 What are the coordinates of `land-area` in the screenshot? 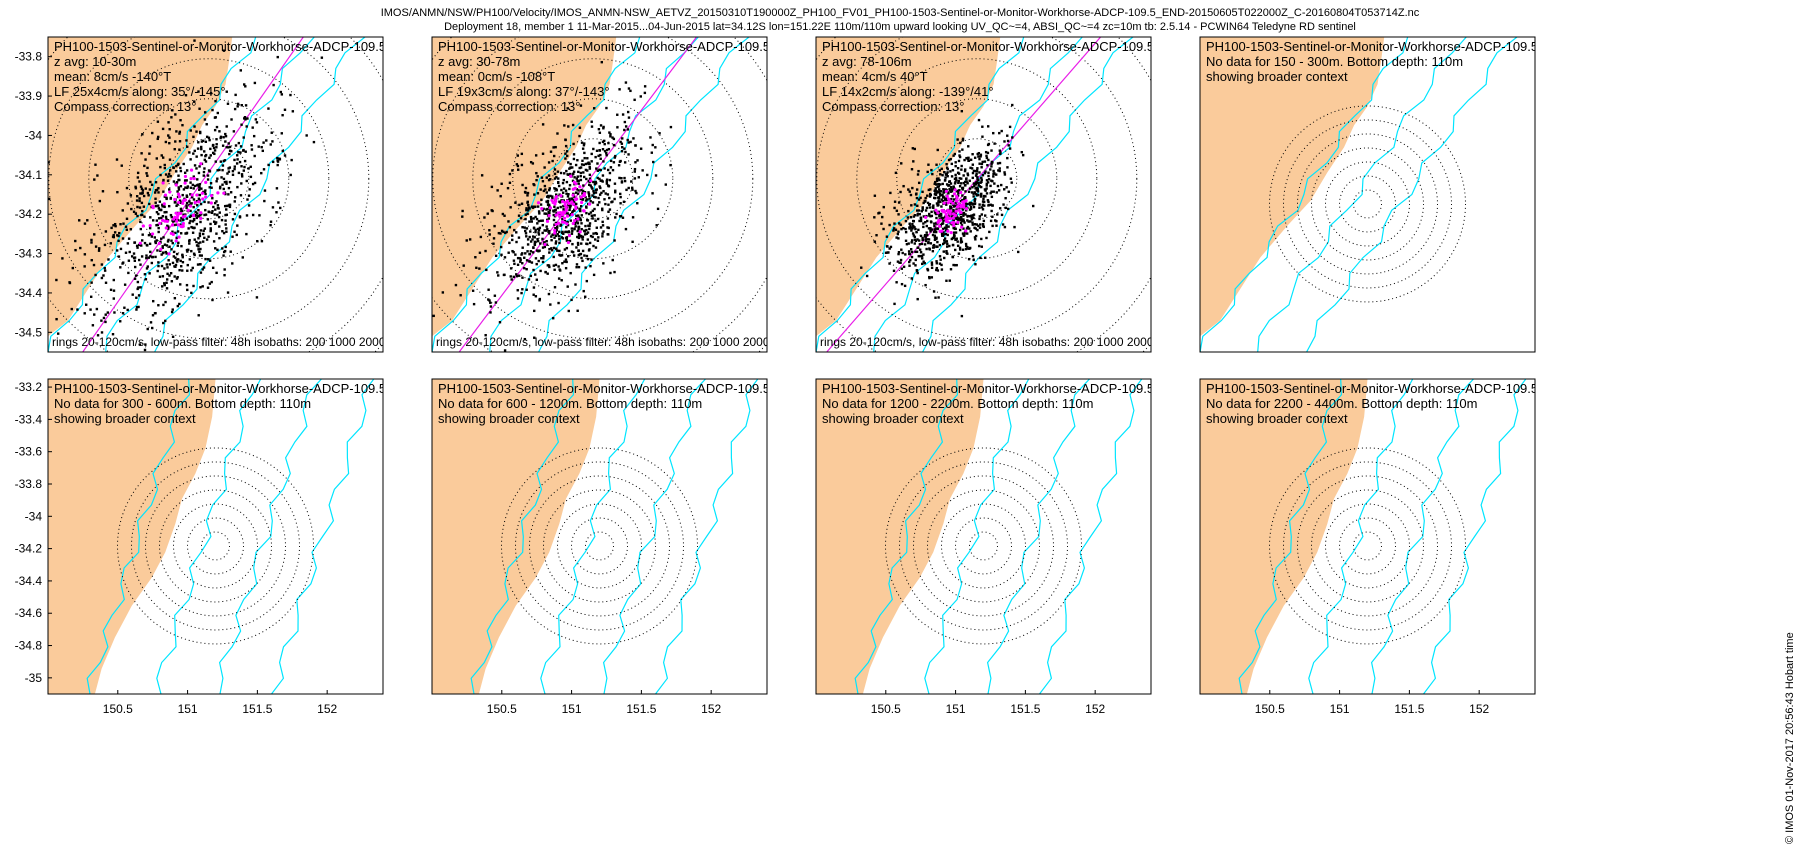 It's located at (524, 187).